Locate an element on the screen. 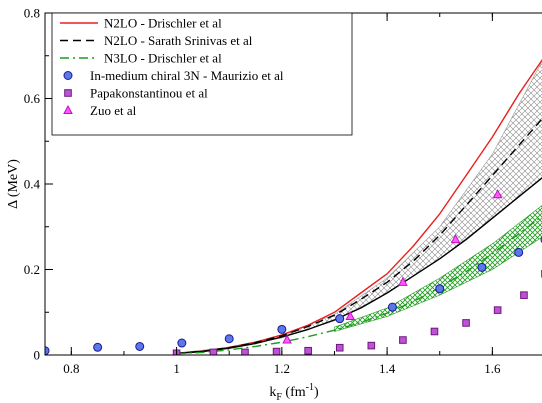  y-tick-label: 0 is located at coordinates (37, 355).